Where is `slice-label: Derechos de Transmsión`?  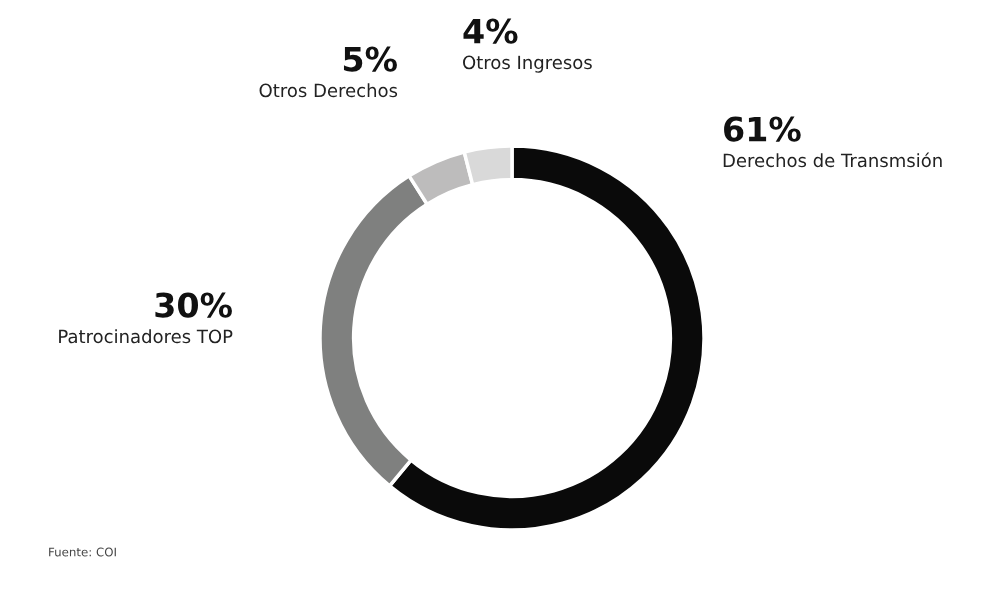 slice-label: Derechos de Transmsión is located at coordinates (832, 160).